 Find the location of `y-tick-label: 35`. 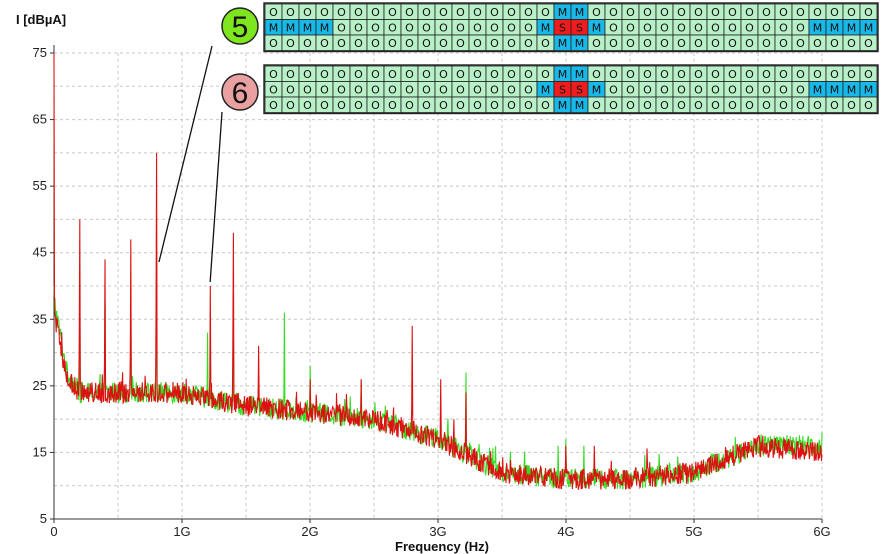

y-tick-label: 35 is located at coordinates (40, 318).